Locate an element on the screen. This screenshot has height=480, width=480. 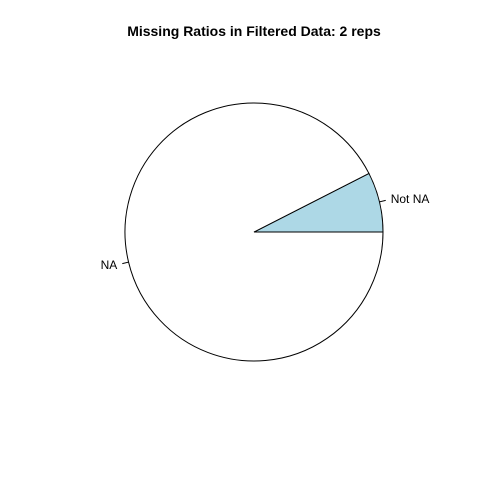
pie-slice-label: NA is located at coordinates (109, 265).